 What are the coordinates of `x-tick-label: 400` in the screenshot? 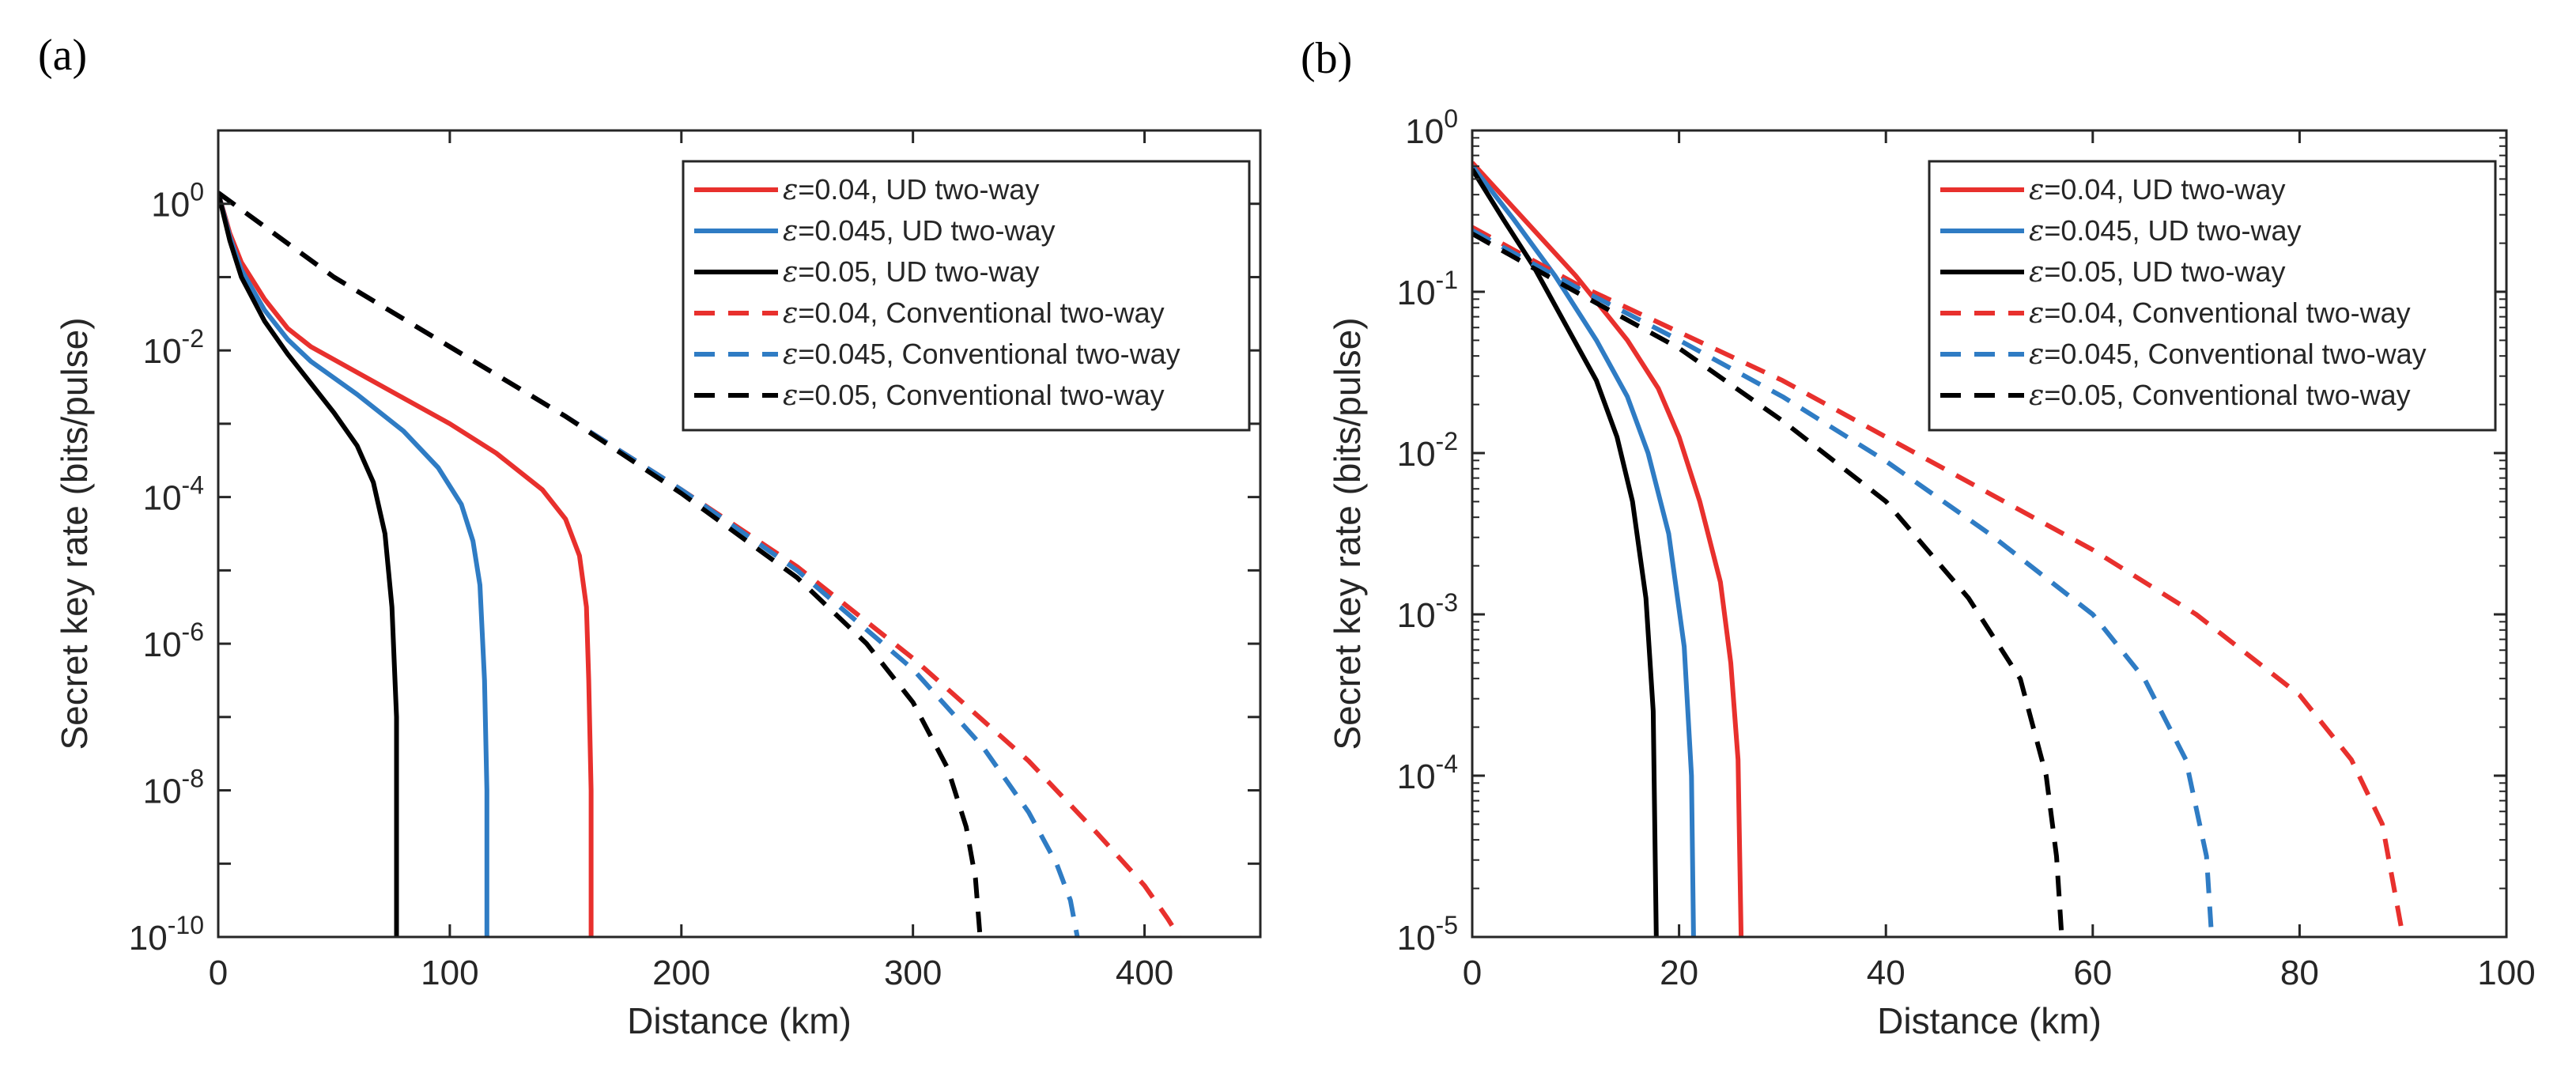 It's located at (1144, 973).